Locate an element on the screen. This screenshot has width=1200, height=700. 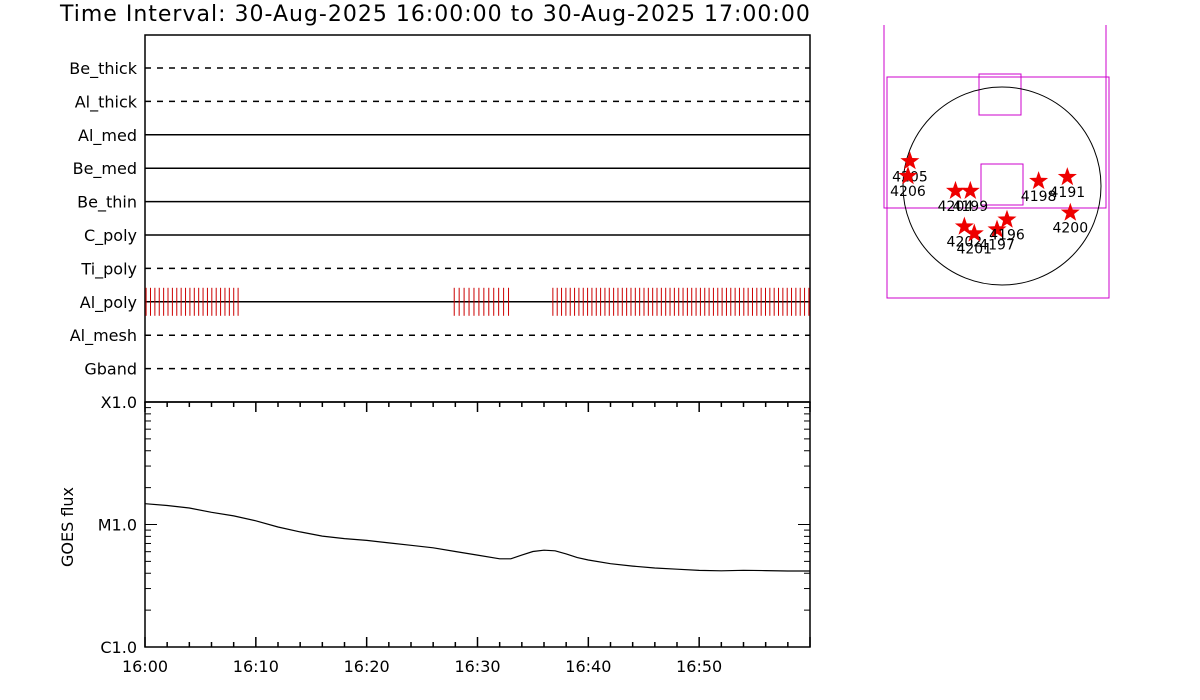
goes-x-tick-label: 16:00 is located at coordinates (145, 666).